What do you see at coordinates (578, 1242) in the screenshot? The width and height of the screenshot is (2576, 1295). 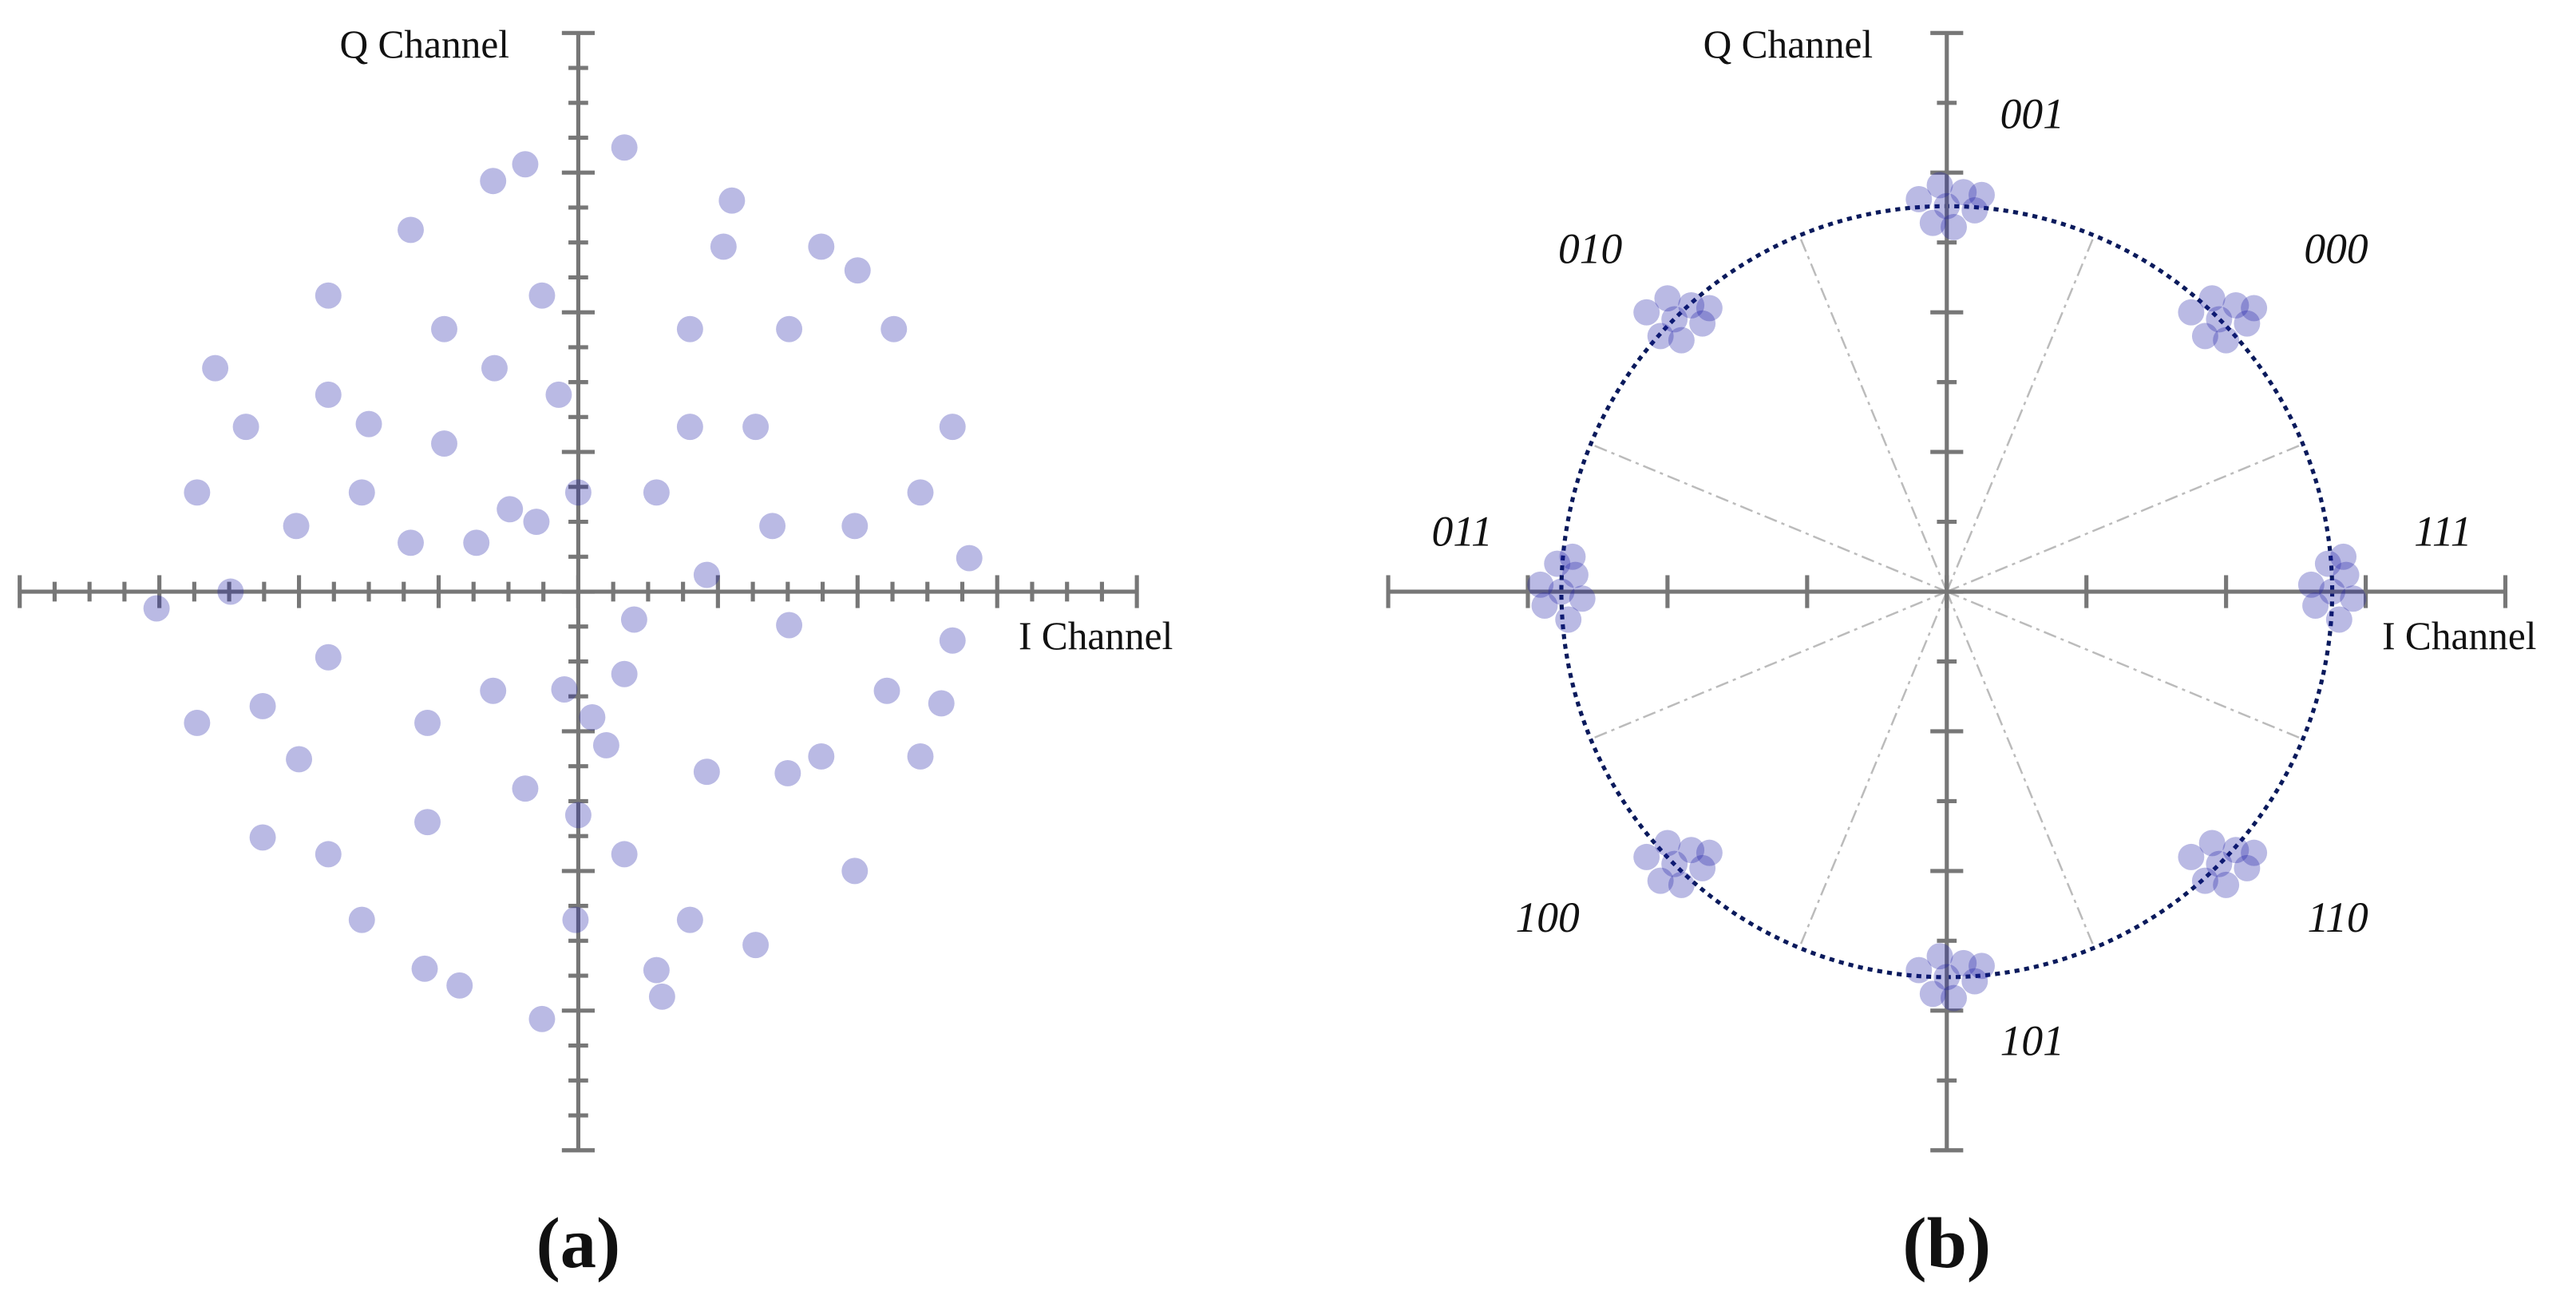 I see `caption: (a)` at bounding box center [578, 1242].